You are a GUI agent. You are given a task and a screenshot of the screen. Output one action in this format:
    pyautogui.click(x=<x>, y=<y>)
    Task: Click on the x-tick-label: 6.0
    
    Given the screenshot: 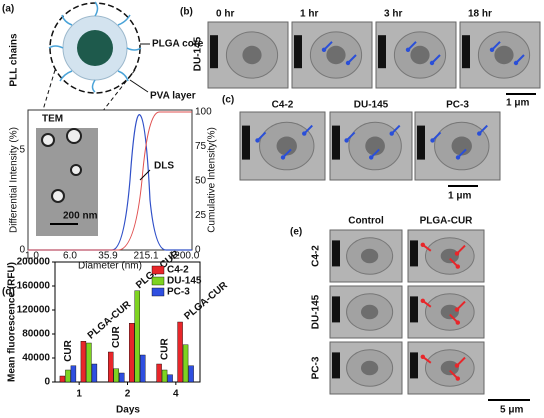 What is the action you would take?
    pyautogui.click(x=70, y=256)
    